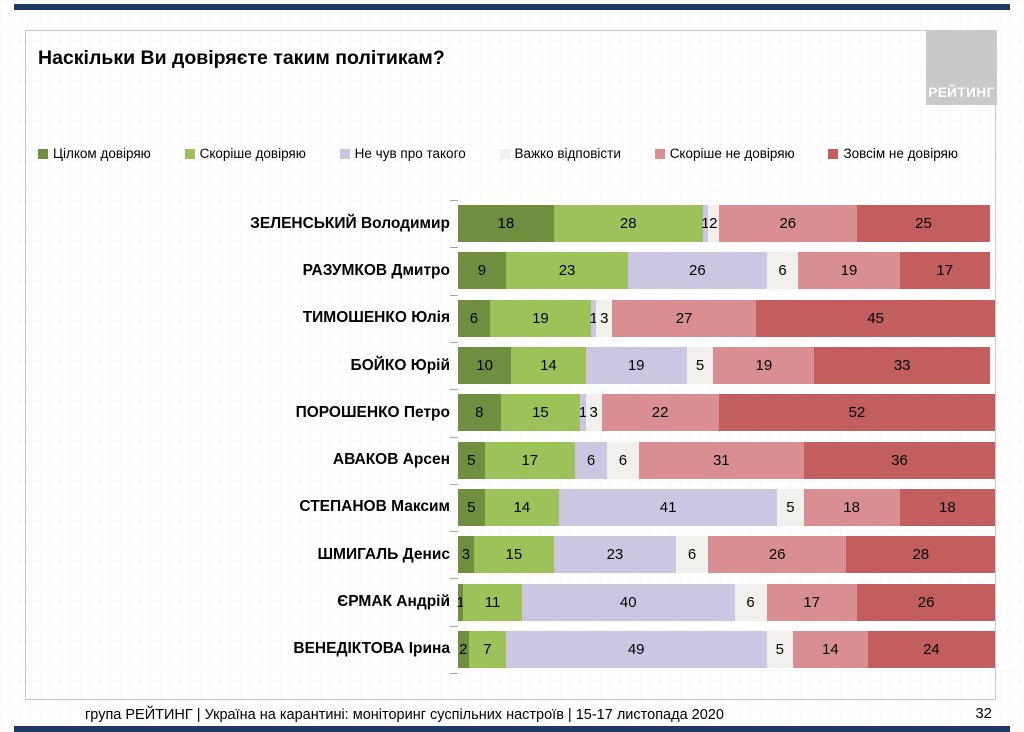 The height and width of the screenshot is (732, 1024). I want to click on bar-value: 41, so click(668, 507).